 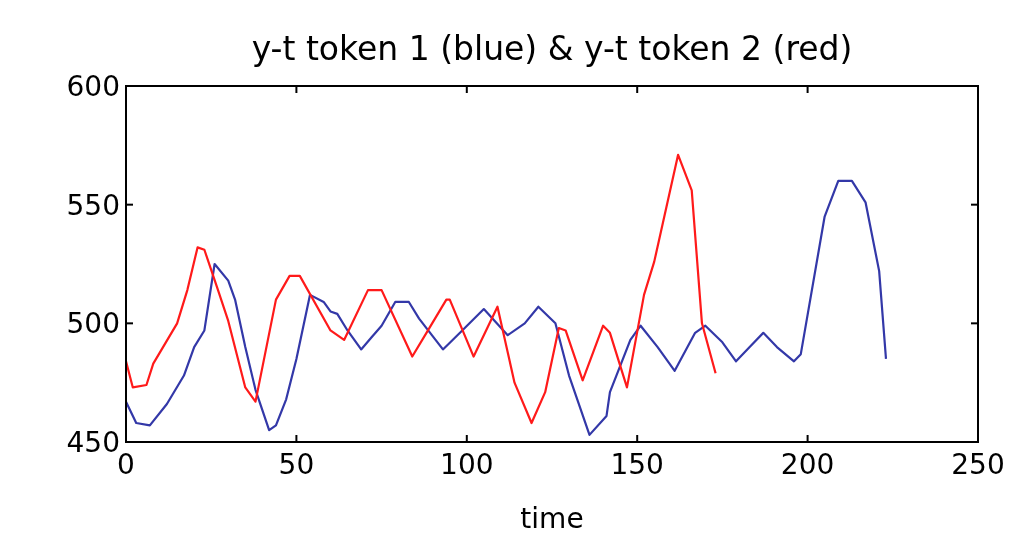 I want to click on y-tick-label: 550, so click(x=93, y=205).